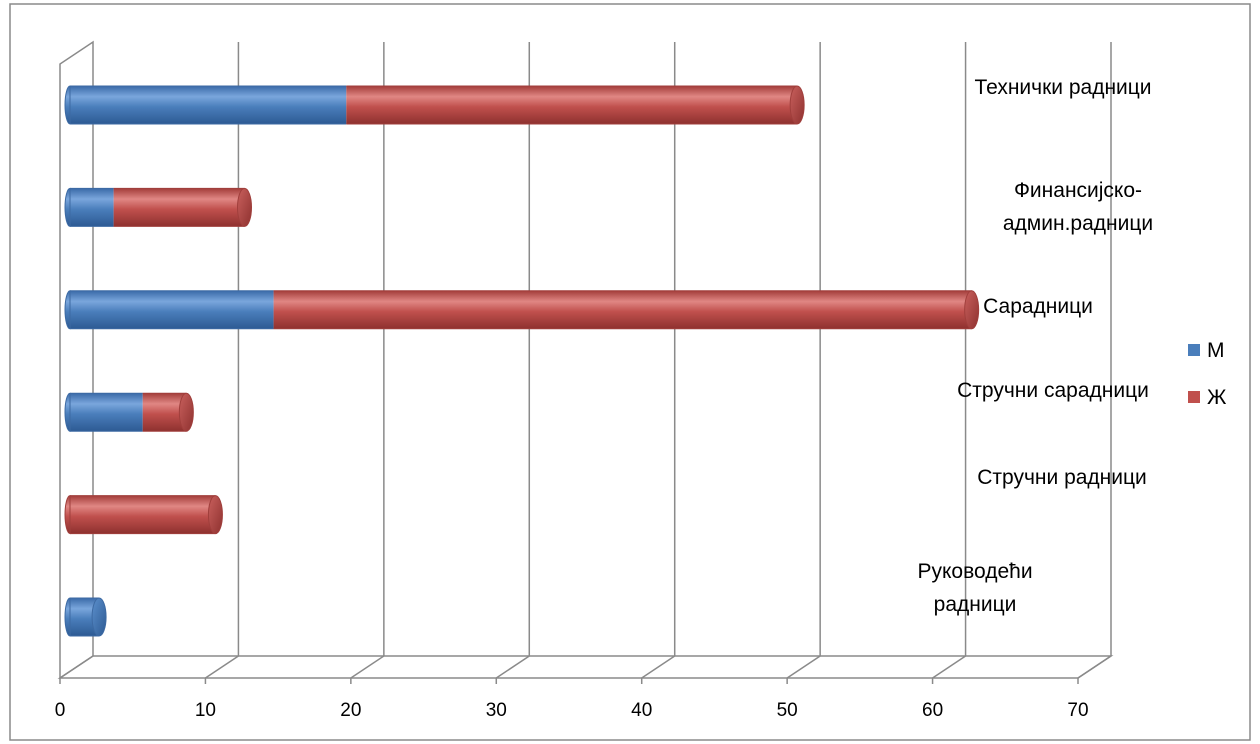 The image size is (1260, 744). Describe the element at coordinates (496, 710) in the screenshot. I see `x-tick-label: 30` at that location.